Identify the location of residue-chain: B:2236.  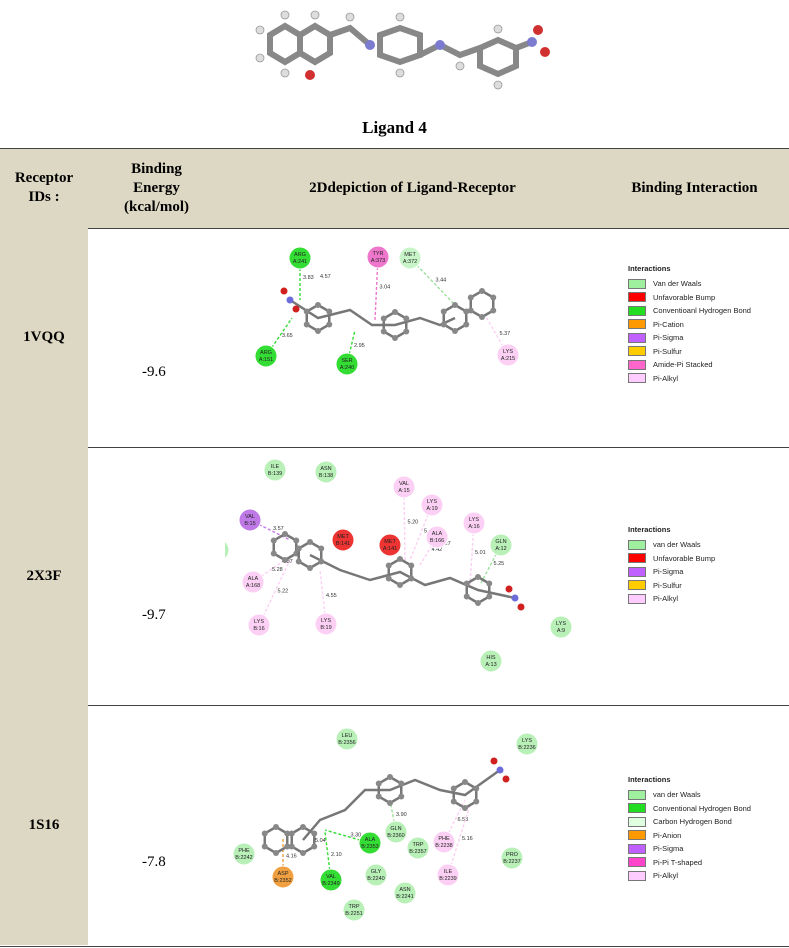
(526, 748).